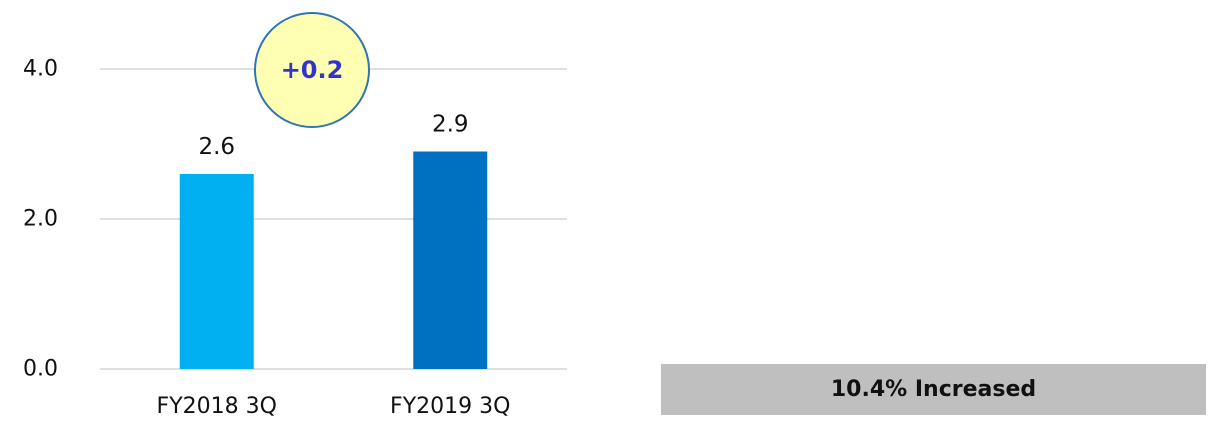 The image size is (1211, 425). Describe the element at coordinates (216, 147) in the screenshot. I see `data-label: 2.6` at that location.